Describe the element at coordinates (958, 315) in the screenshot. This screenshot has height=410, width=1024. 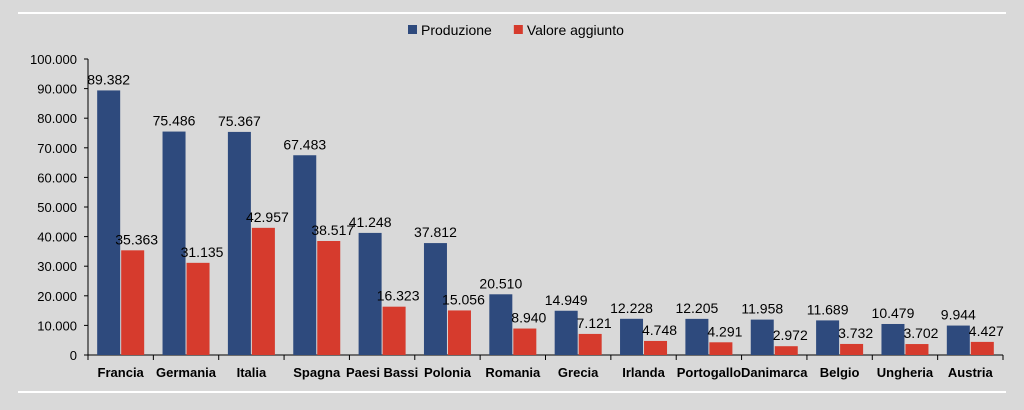
I see `data-label-produzione: 9.944` at that location.